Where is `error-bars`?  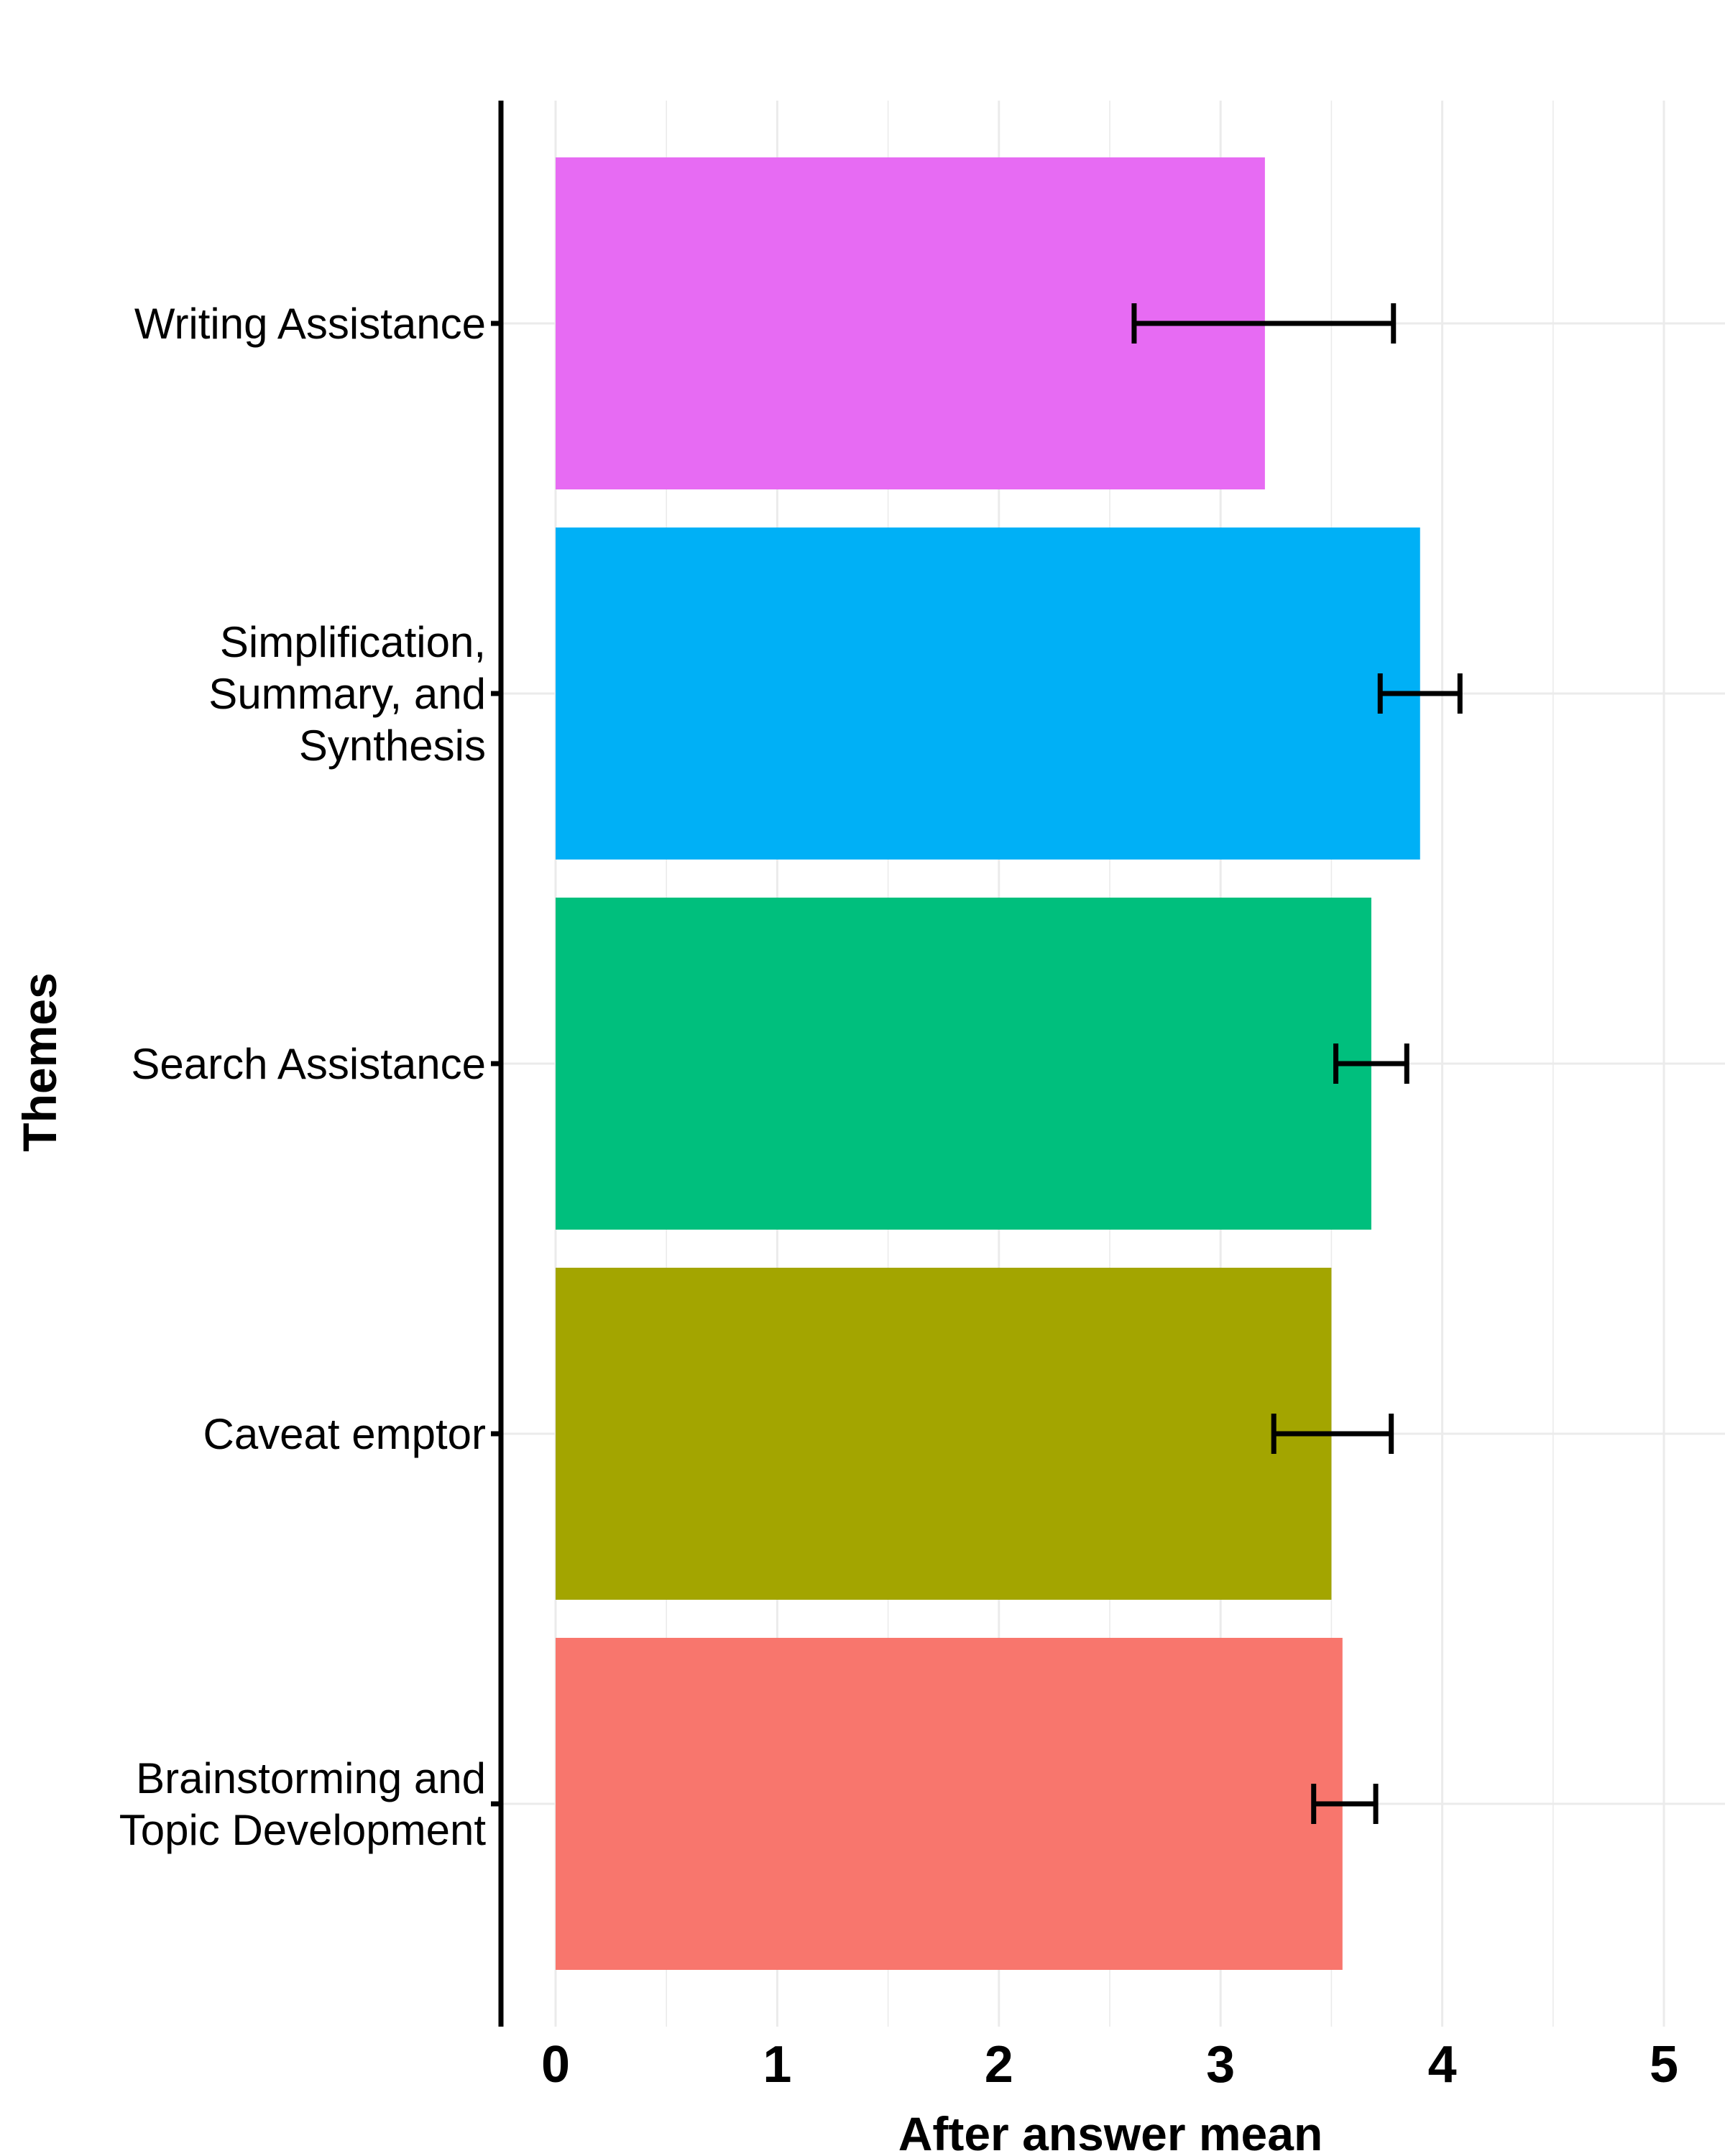 error-bars is located at coordinates (1297, 1063).